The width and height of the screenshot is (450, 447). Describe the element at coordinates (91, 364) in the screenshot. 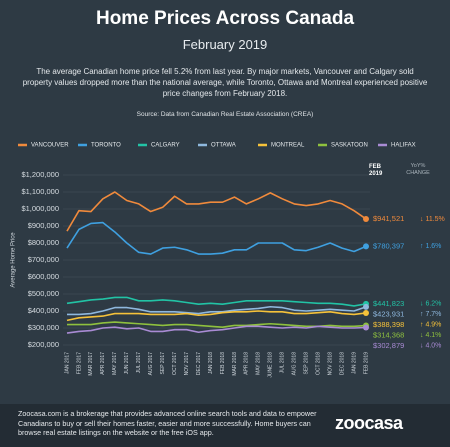

I see `x-tick-label: MAR 2017` at that location.